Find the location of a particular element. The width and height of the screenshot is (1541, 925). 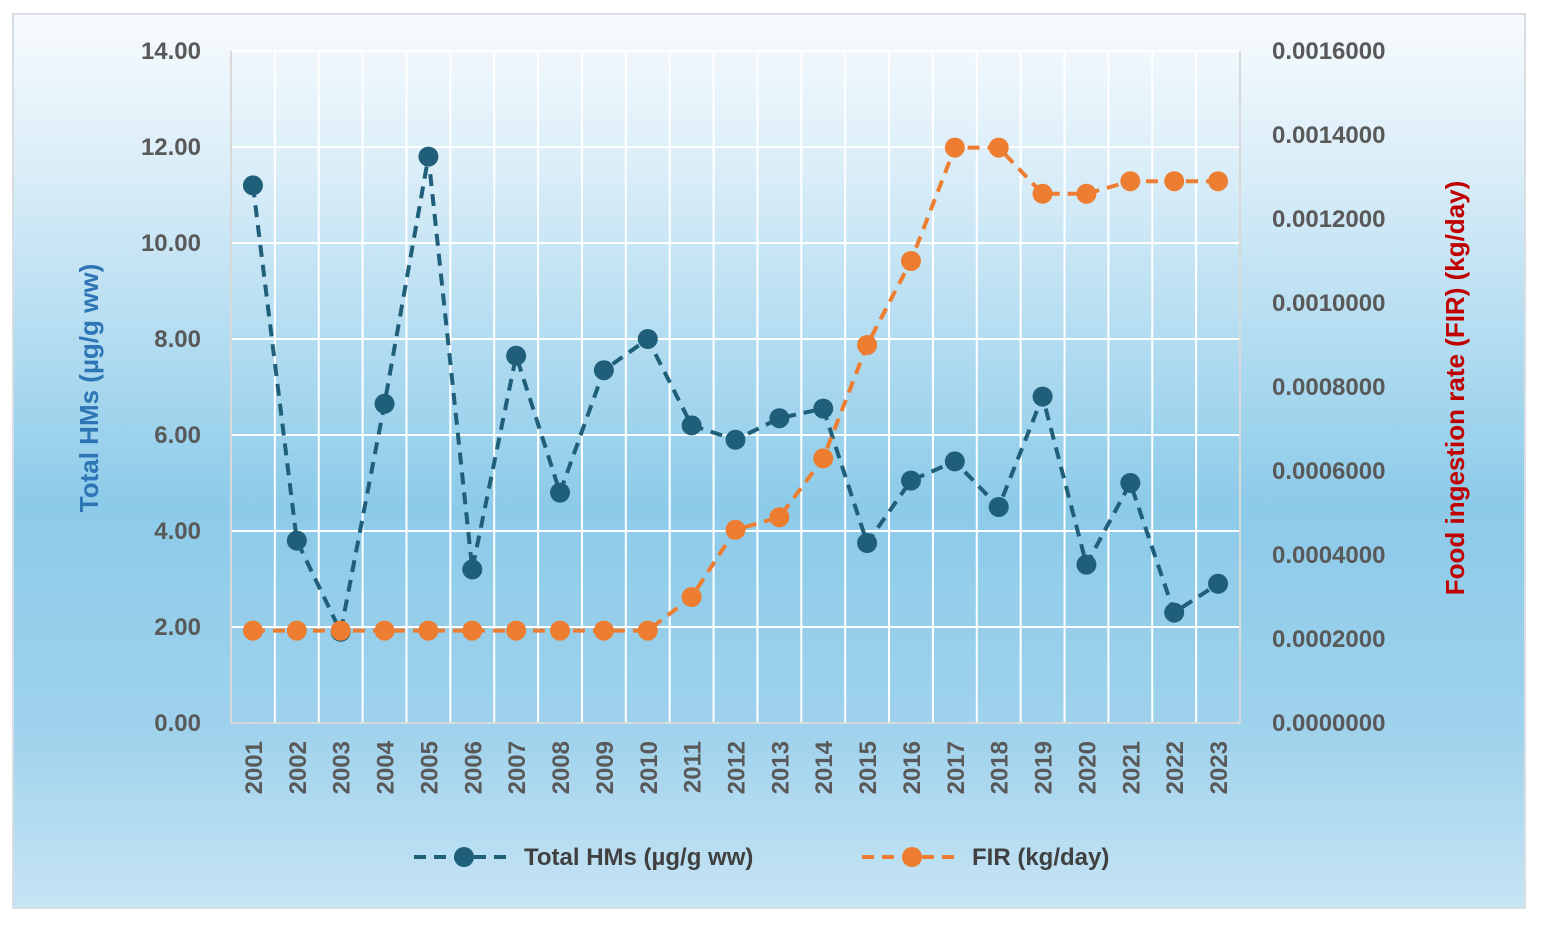

x-tick-label: 2017 is located at coordinates (956, 767).